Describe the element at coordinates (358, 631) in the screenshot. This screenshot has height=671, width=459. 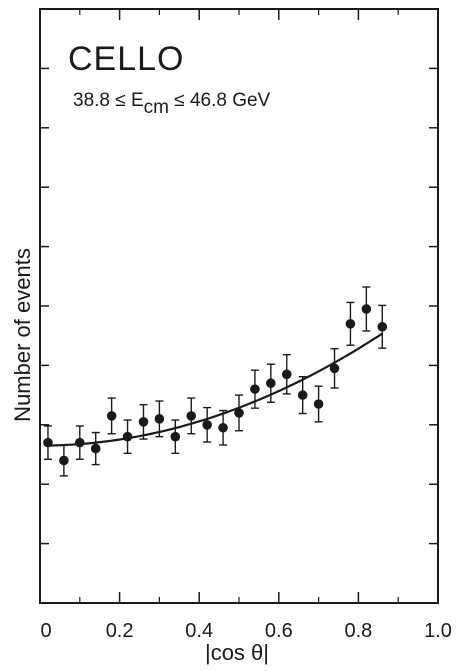
I see `x-tick-label: 0.8` at that location.